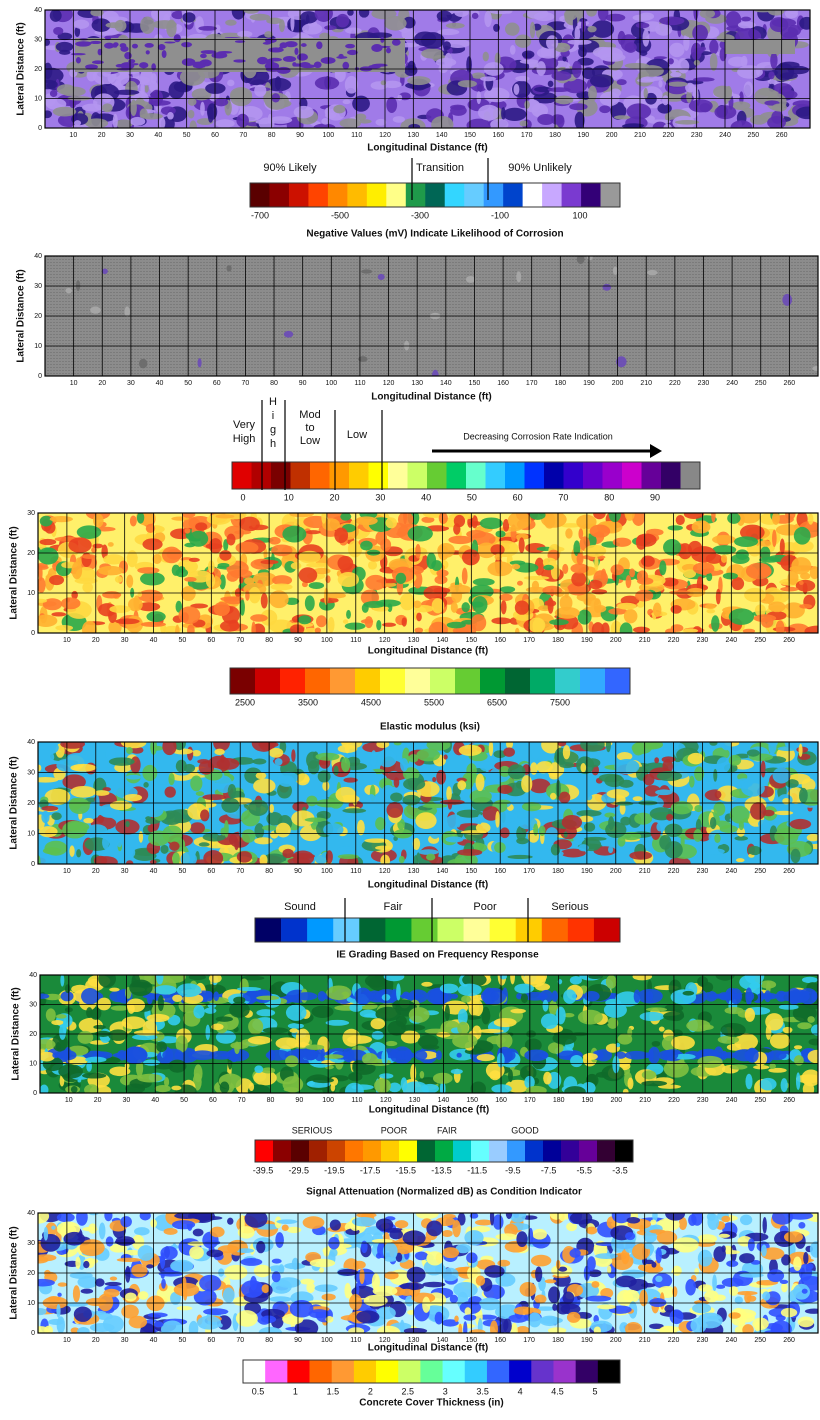 The width and height of the screenshot is (820, 1420). Describe the element at coordinates (154, 1340) in the screenshot. I see `x-tick-label: 40` at that location.